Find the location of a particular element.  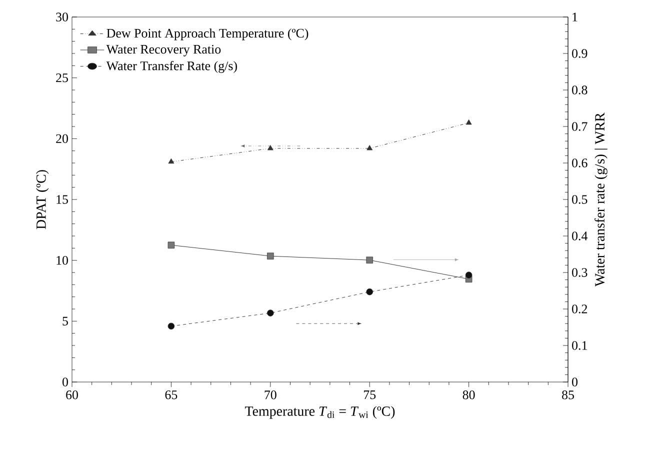

y-axis-title: DPAT (ºC) is located at coordinates (42, 200).